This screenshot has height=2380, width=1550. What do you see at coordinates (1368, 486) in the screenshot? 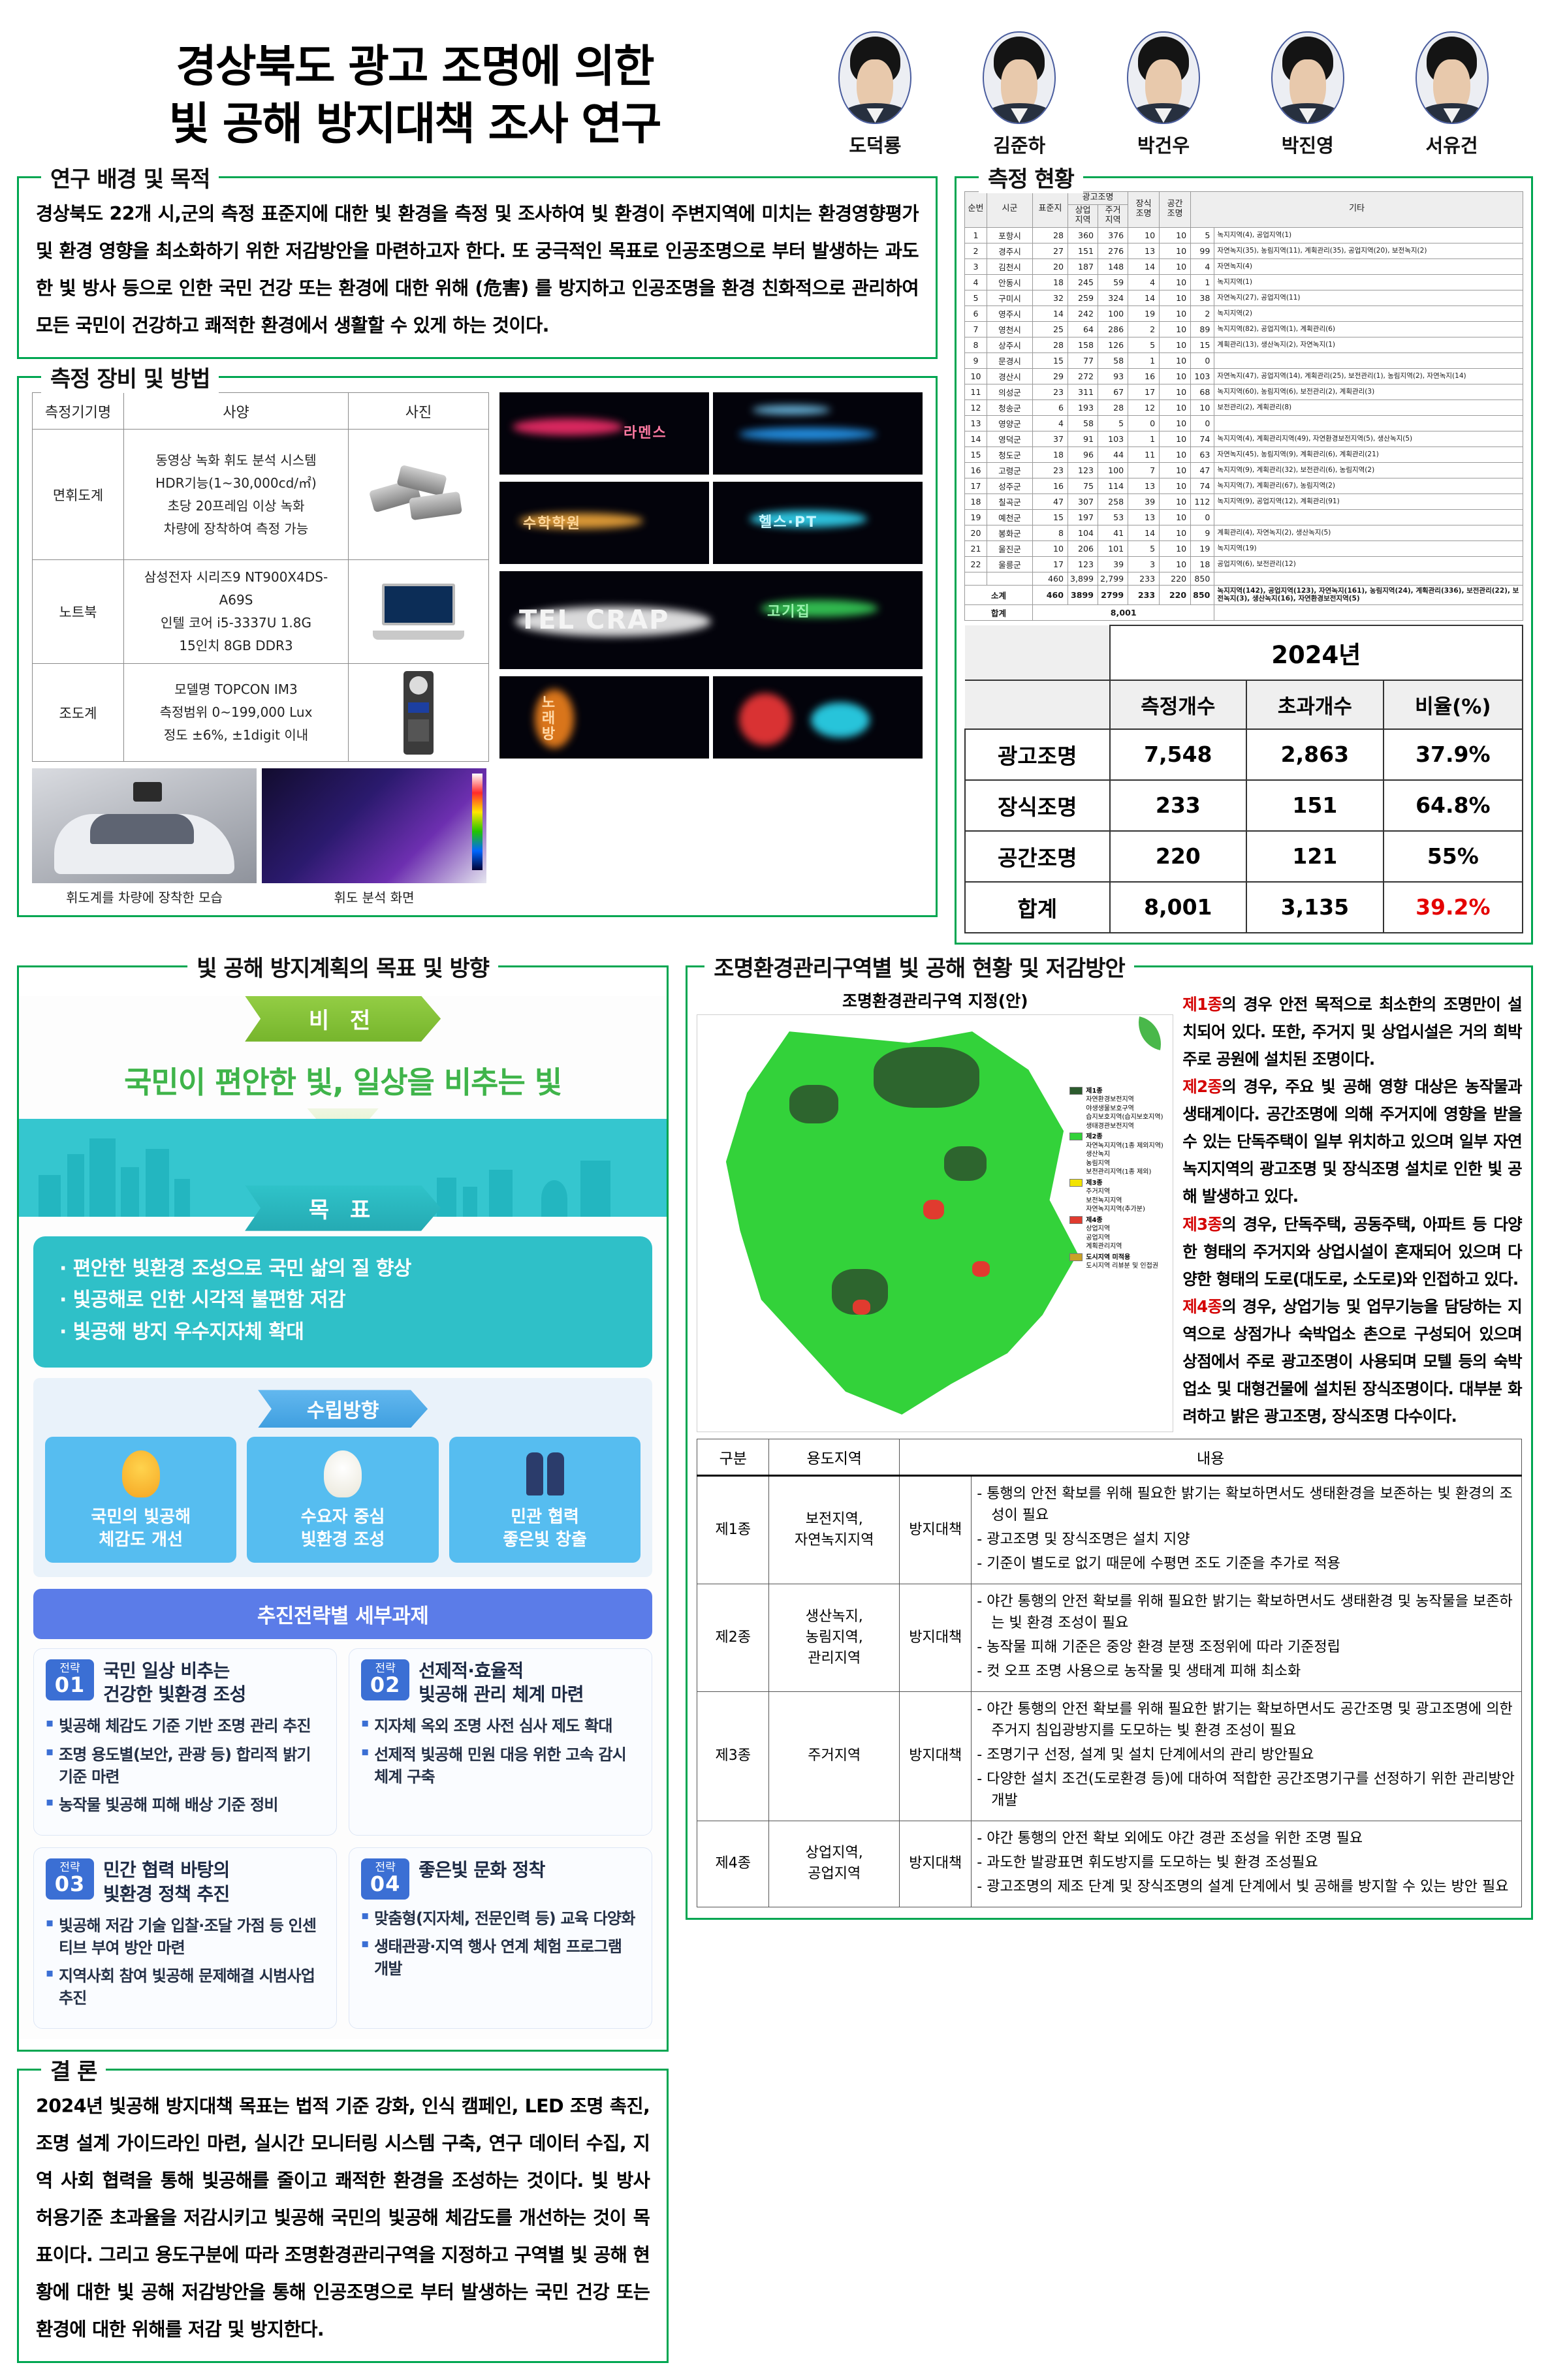
I see `status-etc-note: 녹지지역(7), 계획관리(67), 농림지역(2)` at bounding box center [1368, 486].